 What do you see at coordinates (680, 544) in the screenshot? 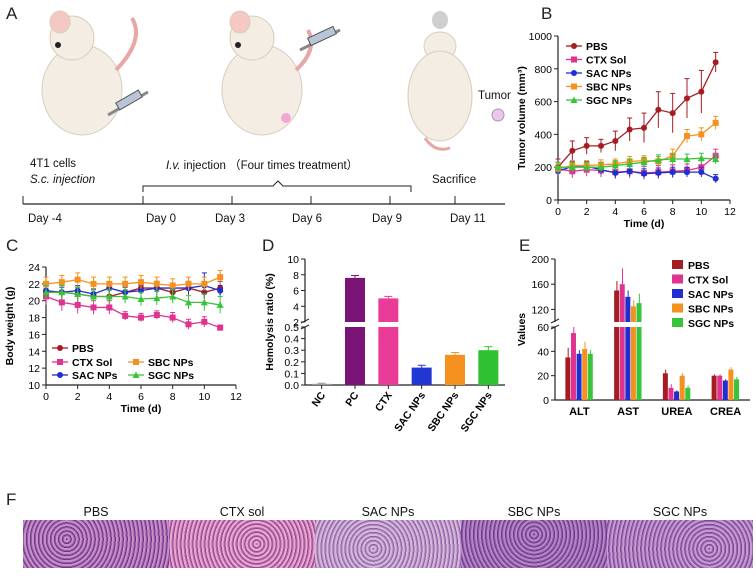
I see `histology-image-sgc` at bounding box center [680, 544].